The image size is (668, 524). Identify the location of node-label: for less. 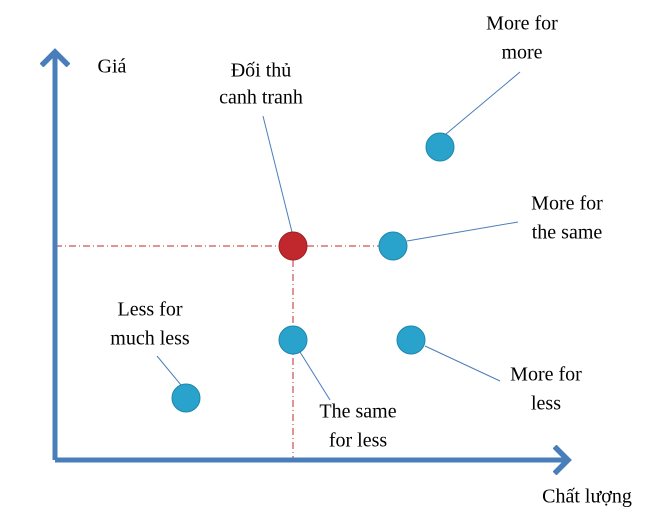
(358, 441).